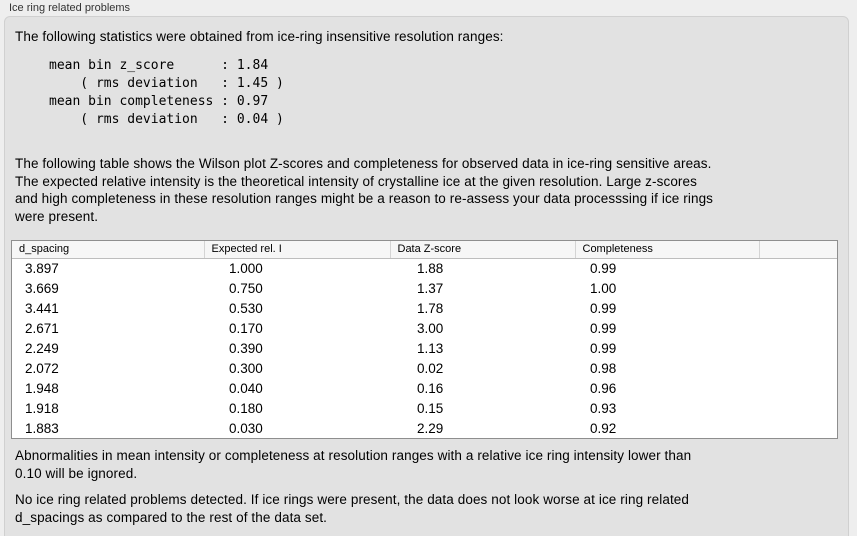 The image size is (857, 536). I want to click on column-header-d-spacing: d_spacing, so click(108, 250).